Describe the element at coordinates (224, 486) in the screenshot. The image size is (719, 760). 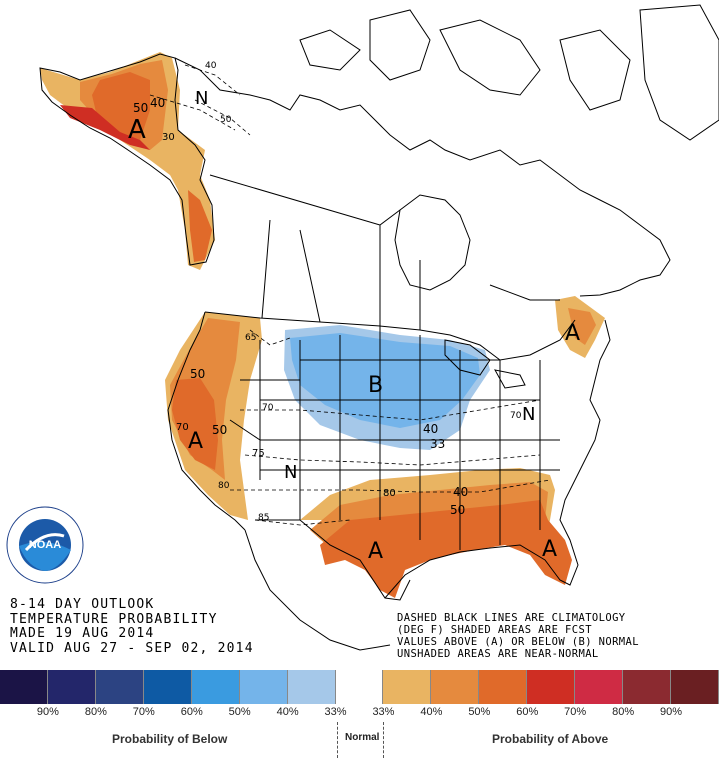
I see `contour-label-80-west: 80` at that location.